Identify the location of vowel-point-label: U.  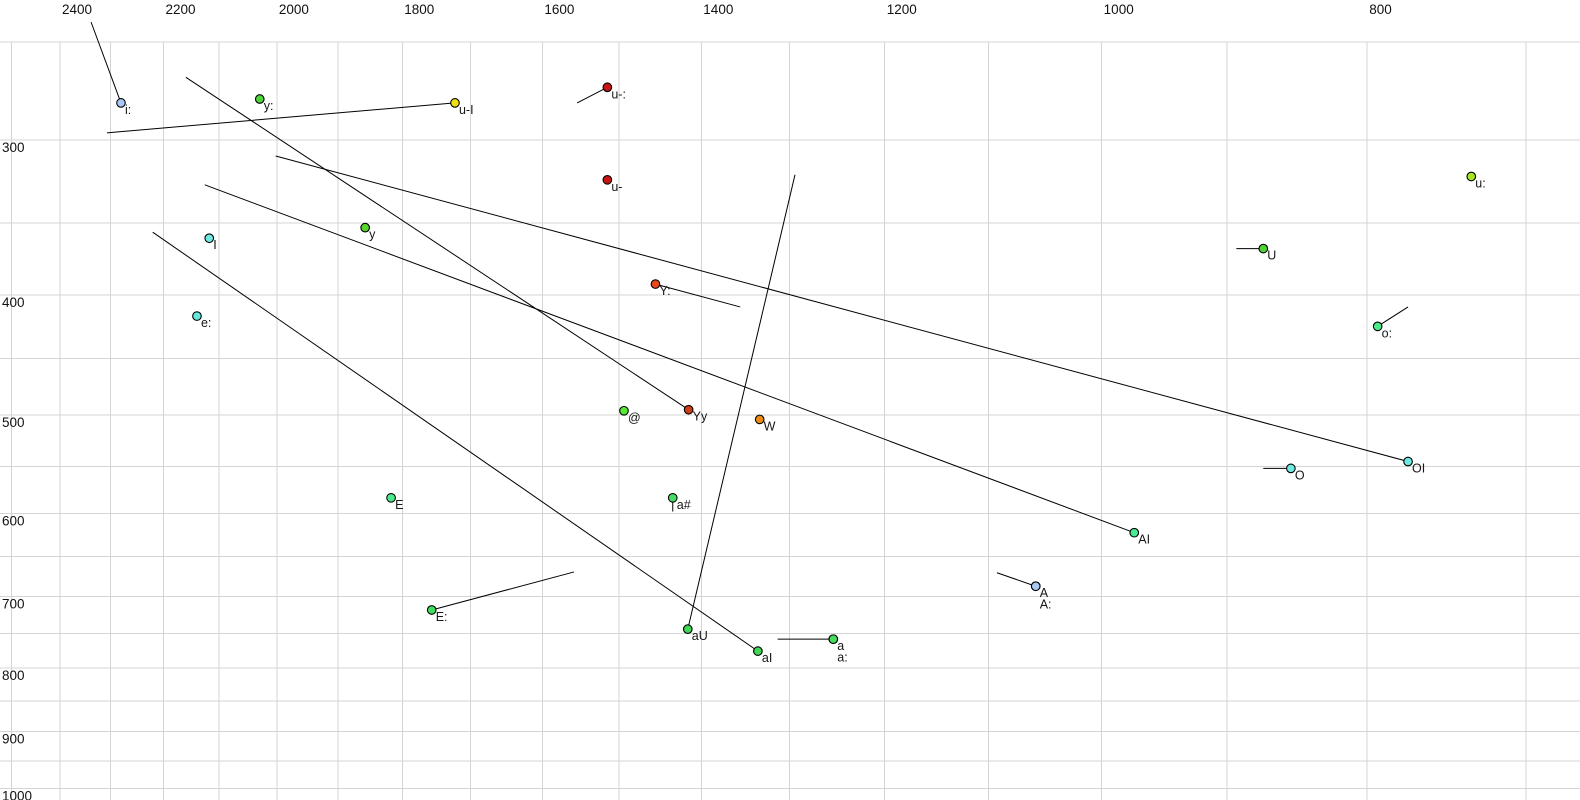
(1271, 256).